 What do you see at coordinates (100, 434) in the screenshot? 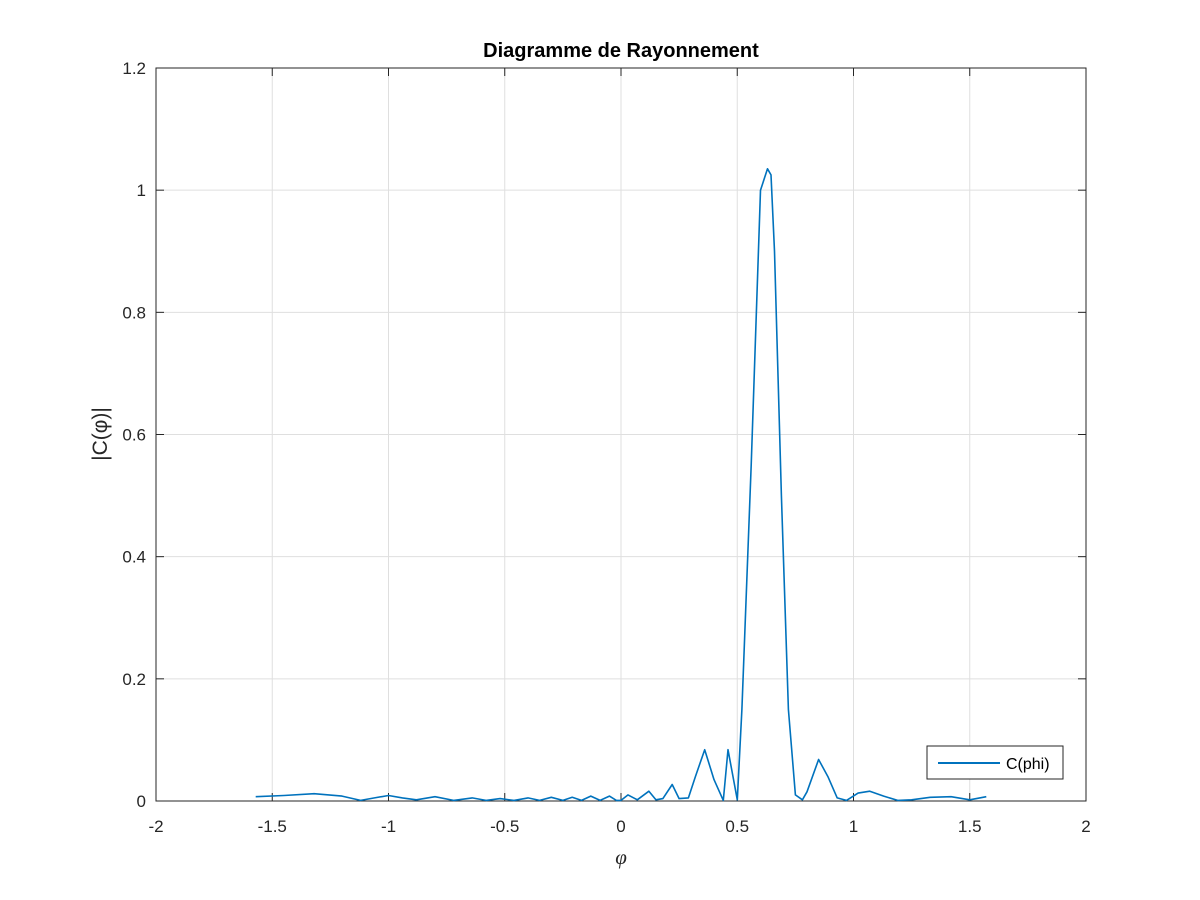
I see `y-axis-label: |C(φ)|` at bounding box center [100, 434].